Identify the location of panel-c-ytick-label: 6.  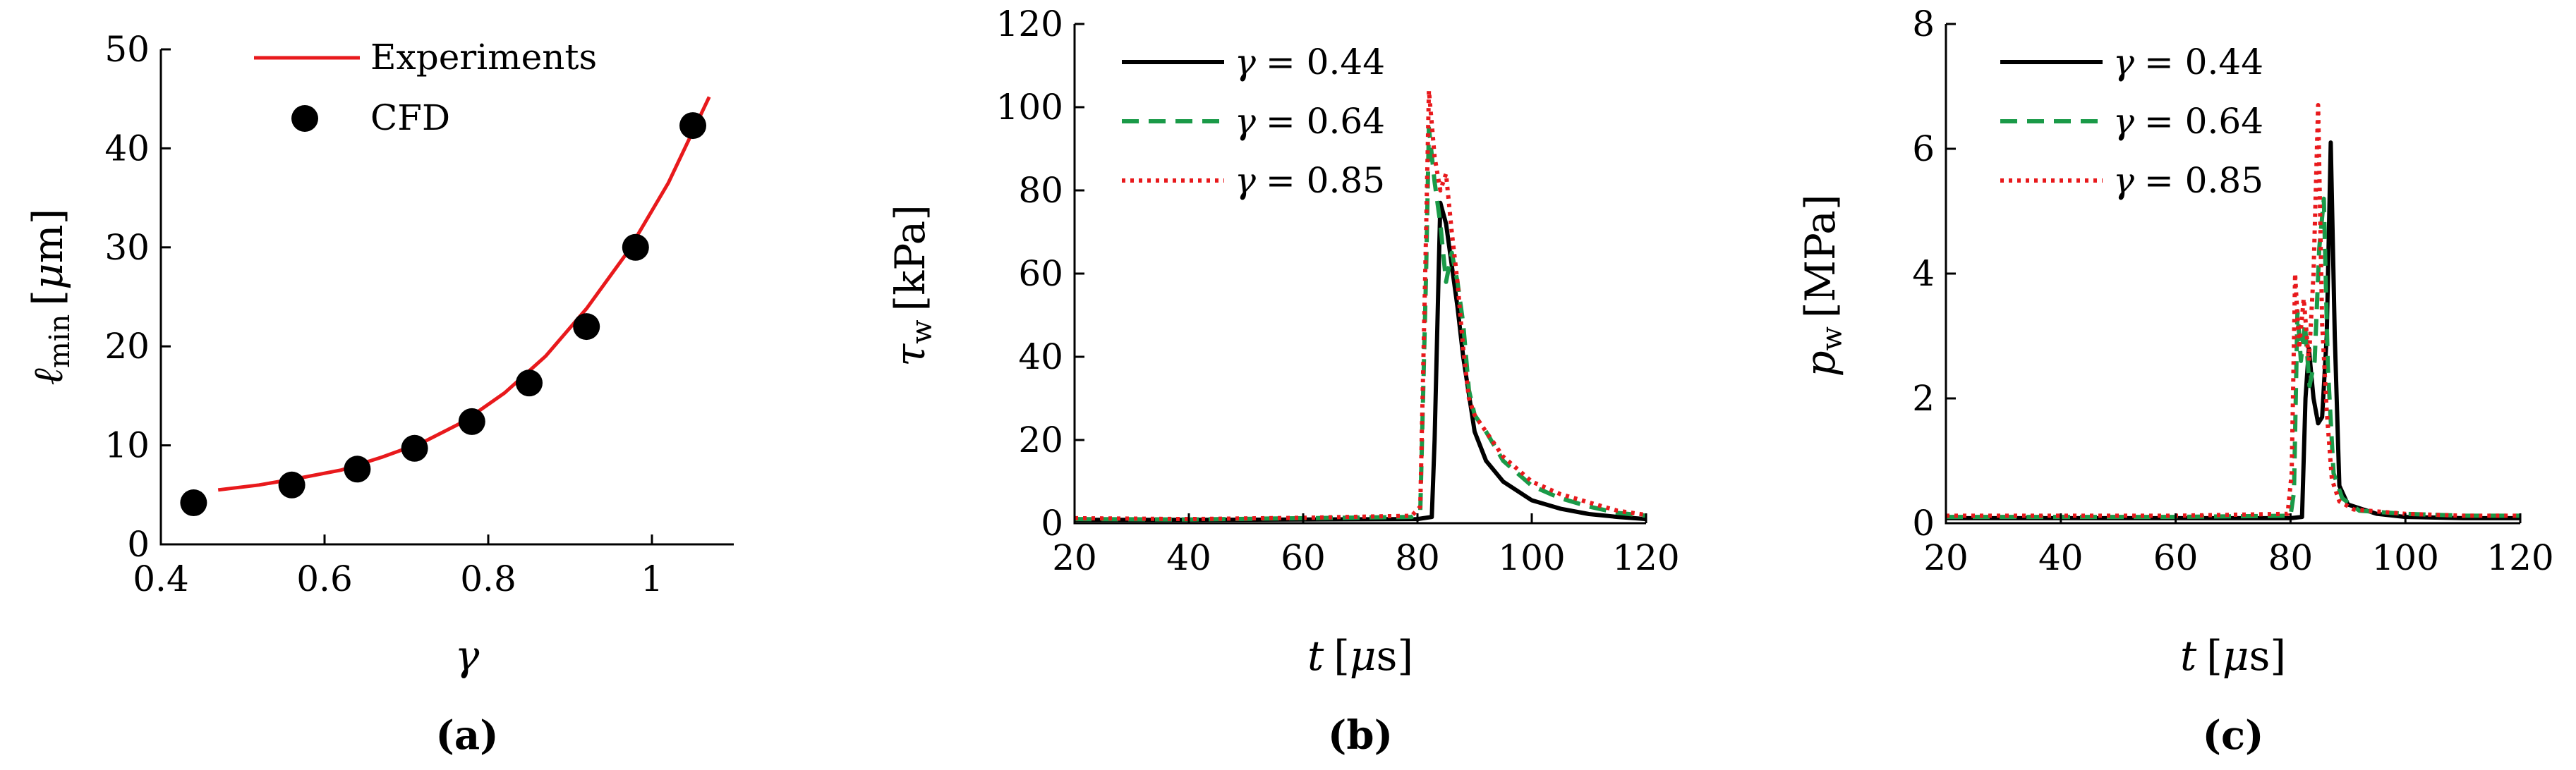
(1923, 148).